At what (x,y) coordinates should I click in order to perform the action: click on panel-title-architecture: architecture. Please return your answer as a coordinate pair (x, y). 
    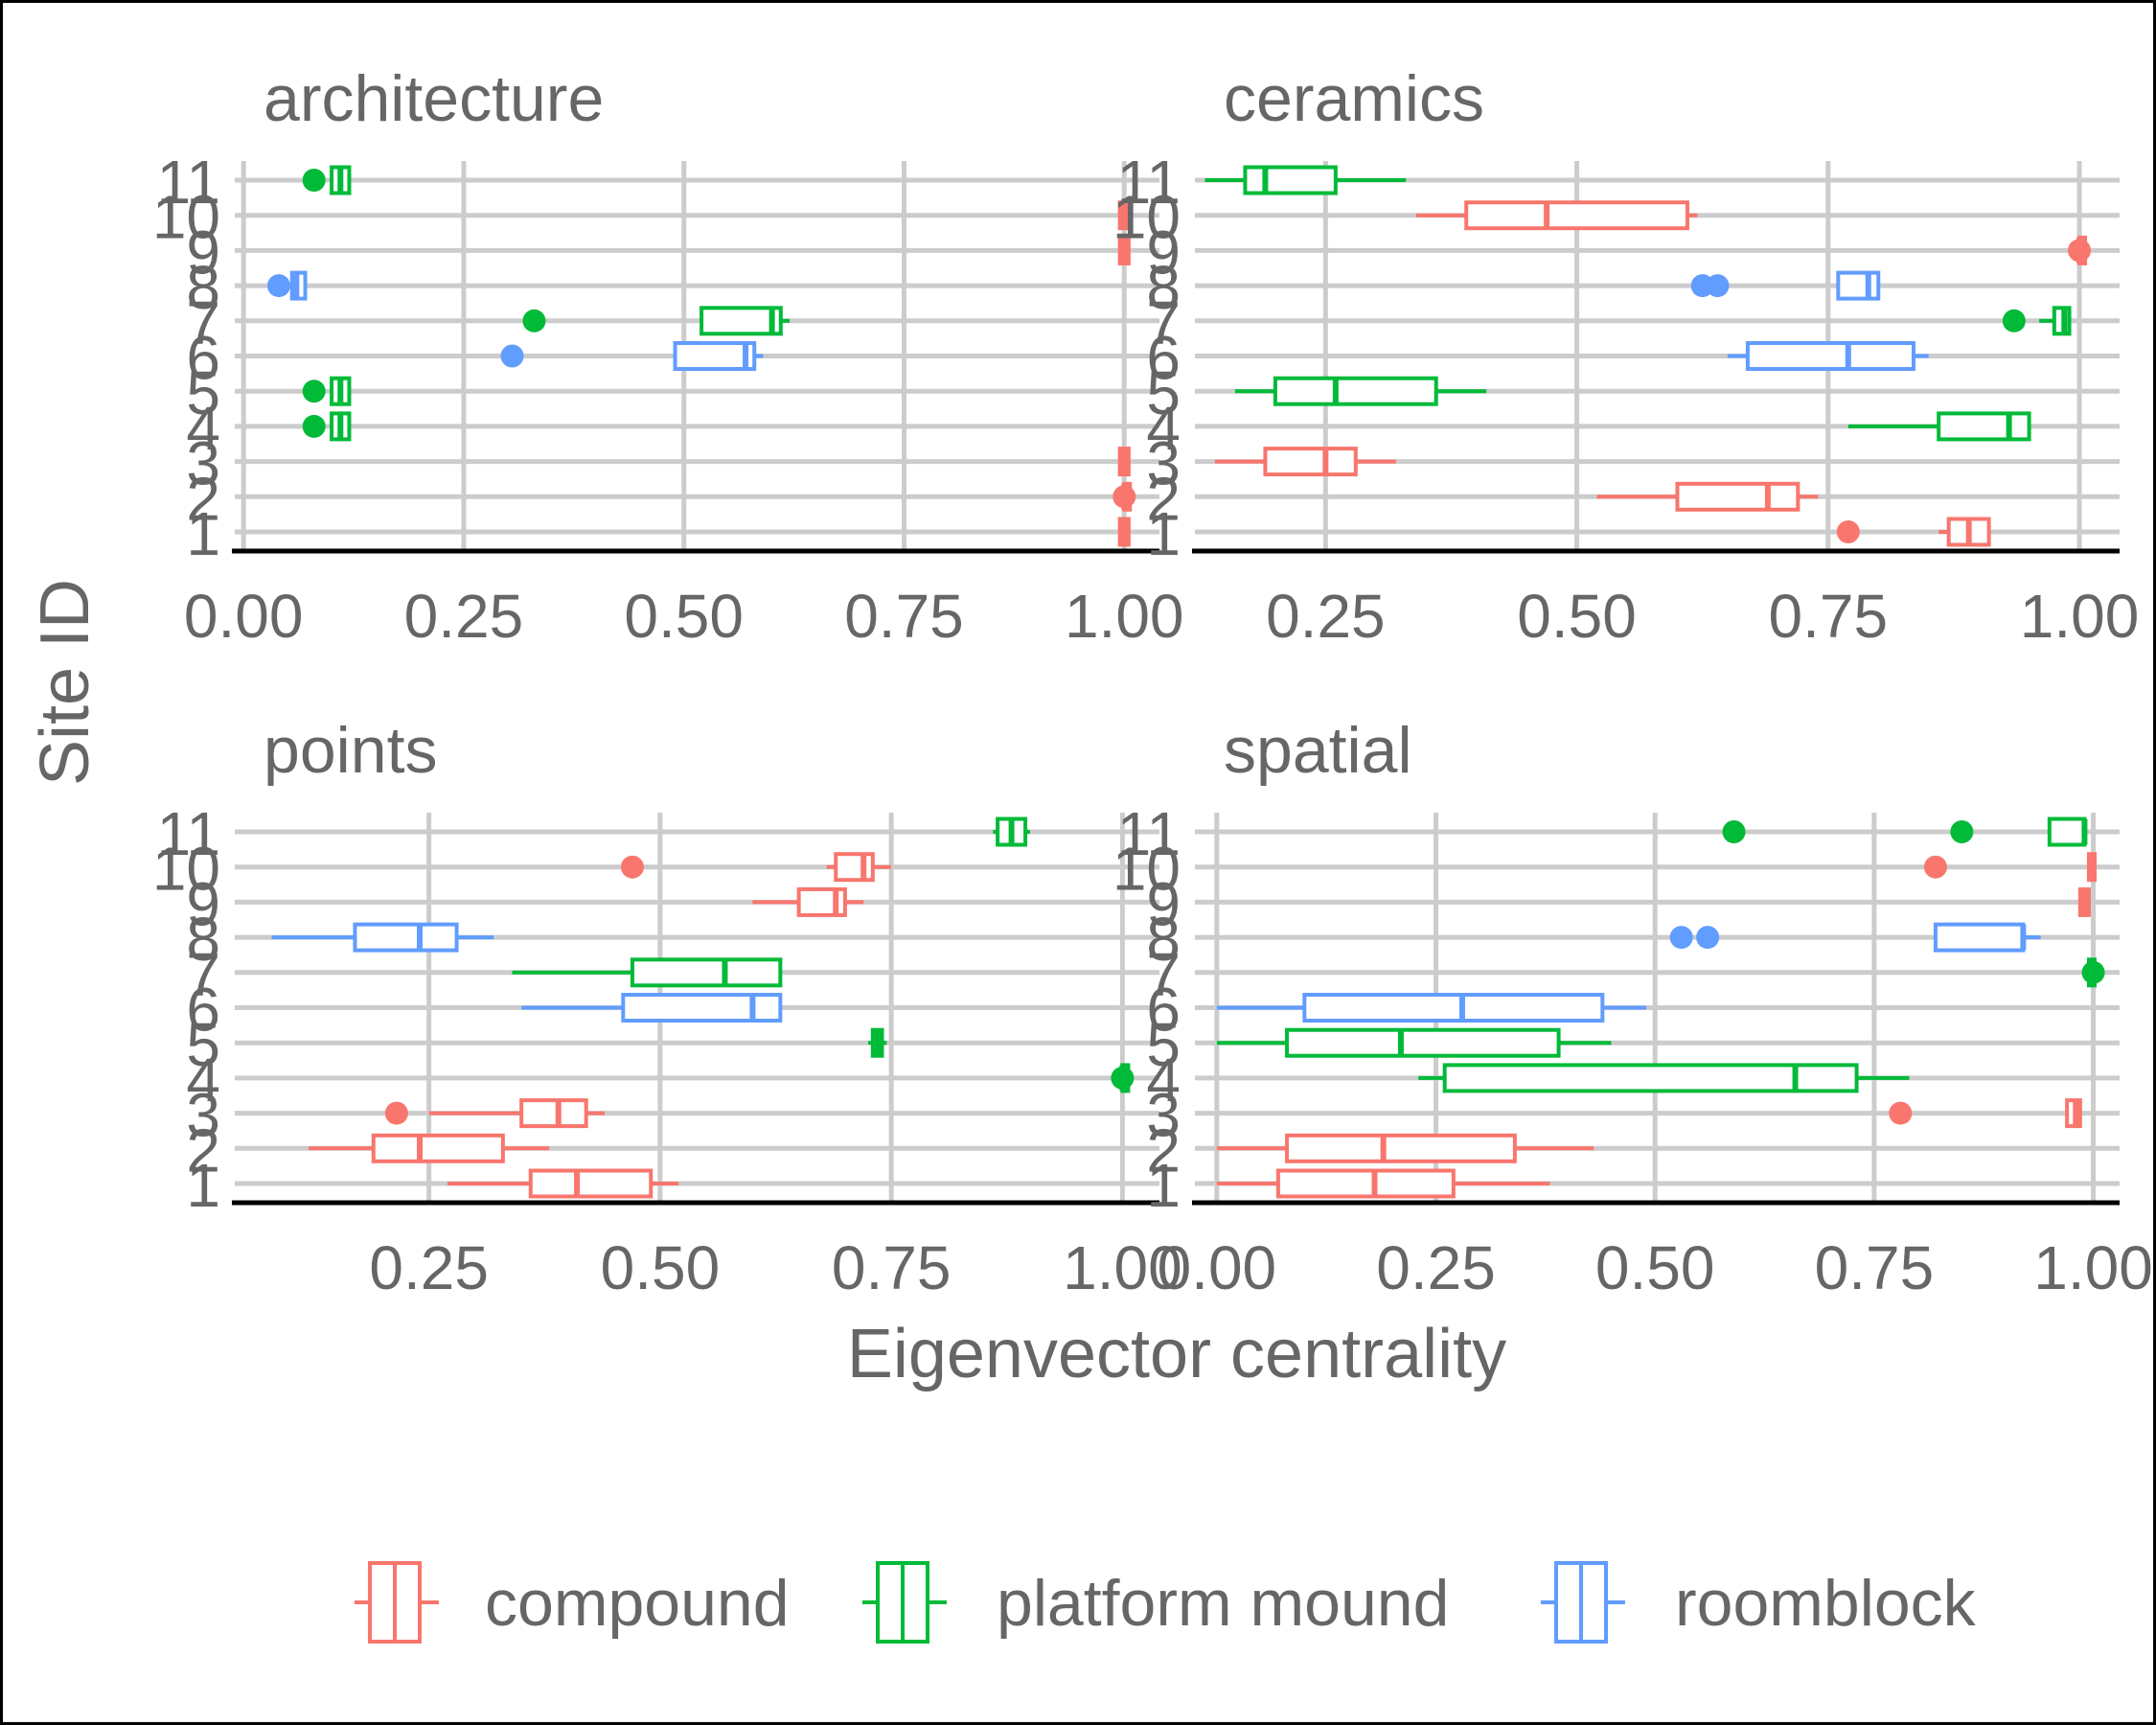
    Looking at the image, I should click on (434, 98).